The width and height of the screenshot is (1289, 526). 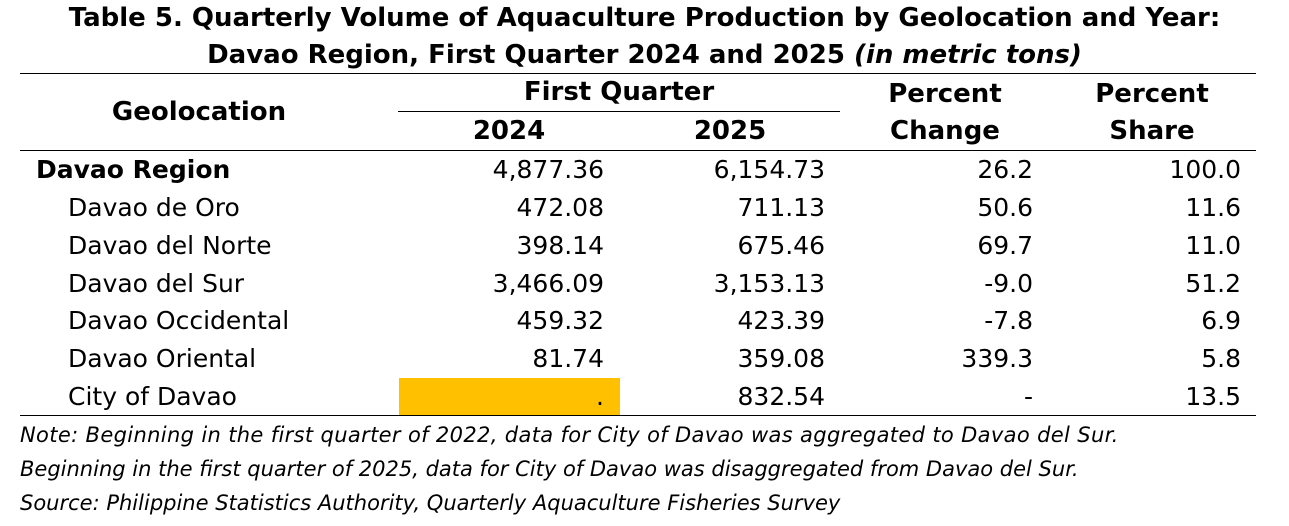 I want to click on row-value-2025: 832.54, so click(x=781, y=396).